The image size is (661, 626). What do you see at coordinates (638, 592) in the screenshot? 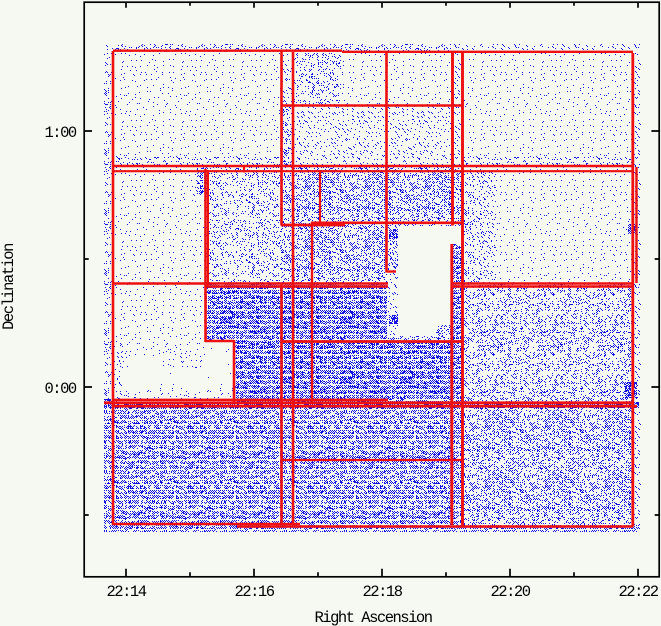
I see `svg-text: 22:22` at bounding box center [638, 592].